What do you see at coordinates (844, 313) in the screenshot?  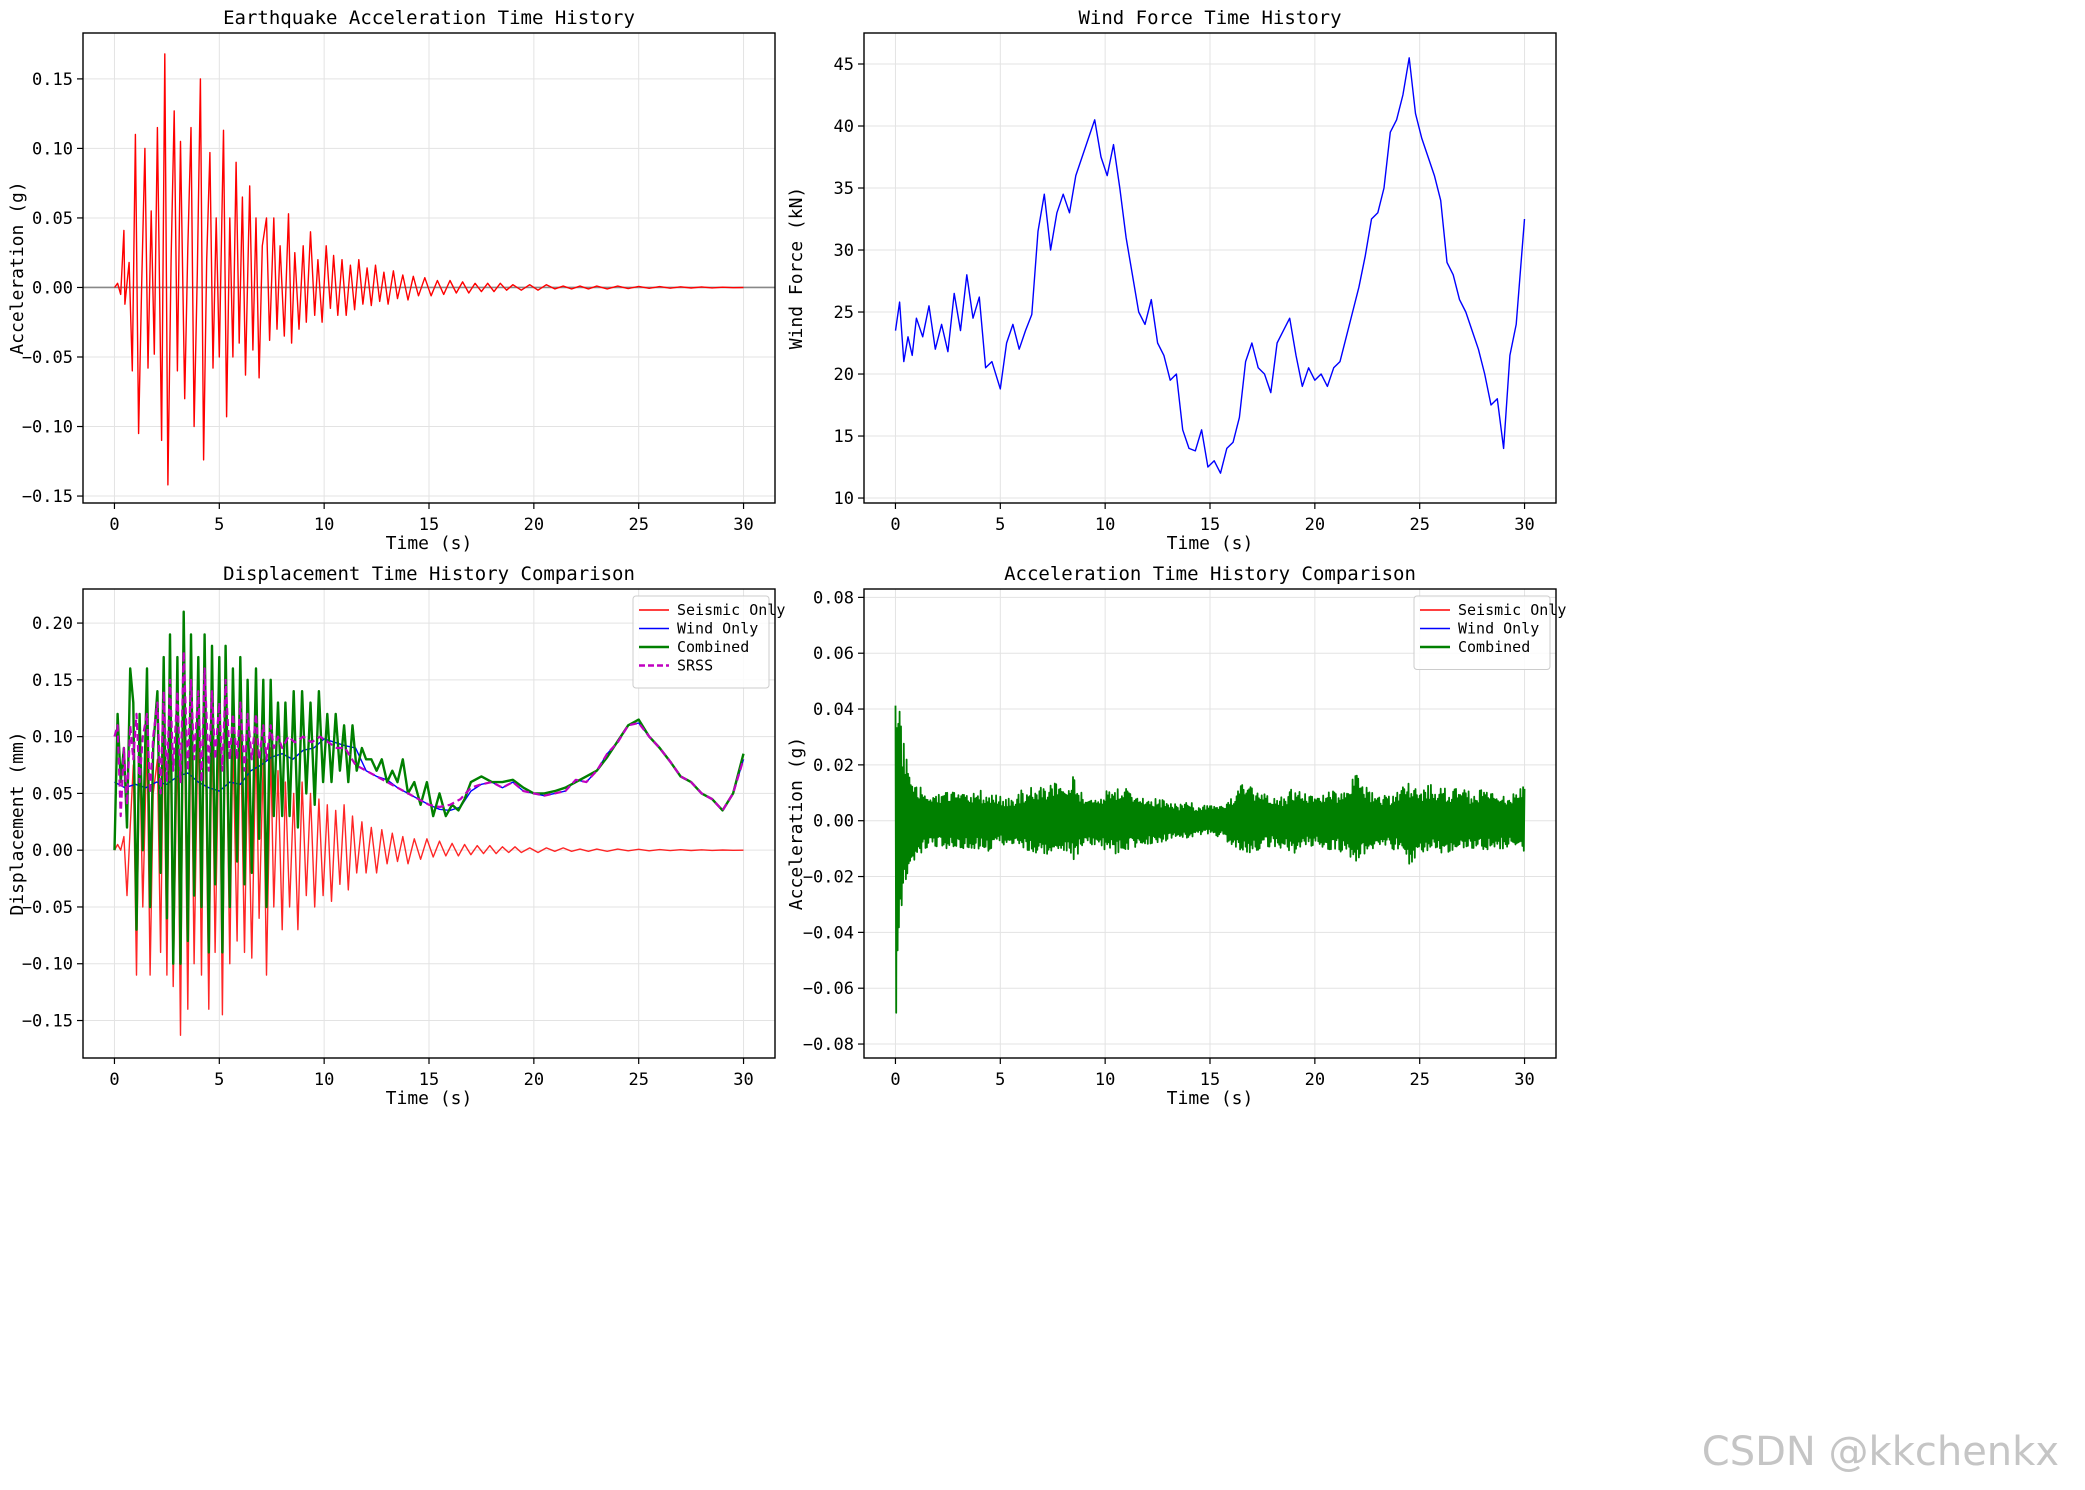 I see `y-tick-label: 25` at bounding box center [844, 313].